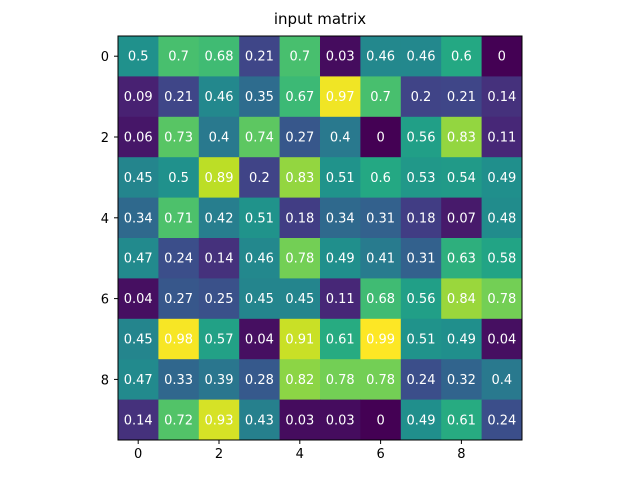  I want to click on cell-value-label: 0.35, so click(259, 97).